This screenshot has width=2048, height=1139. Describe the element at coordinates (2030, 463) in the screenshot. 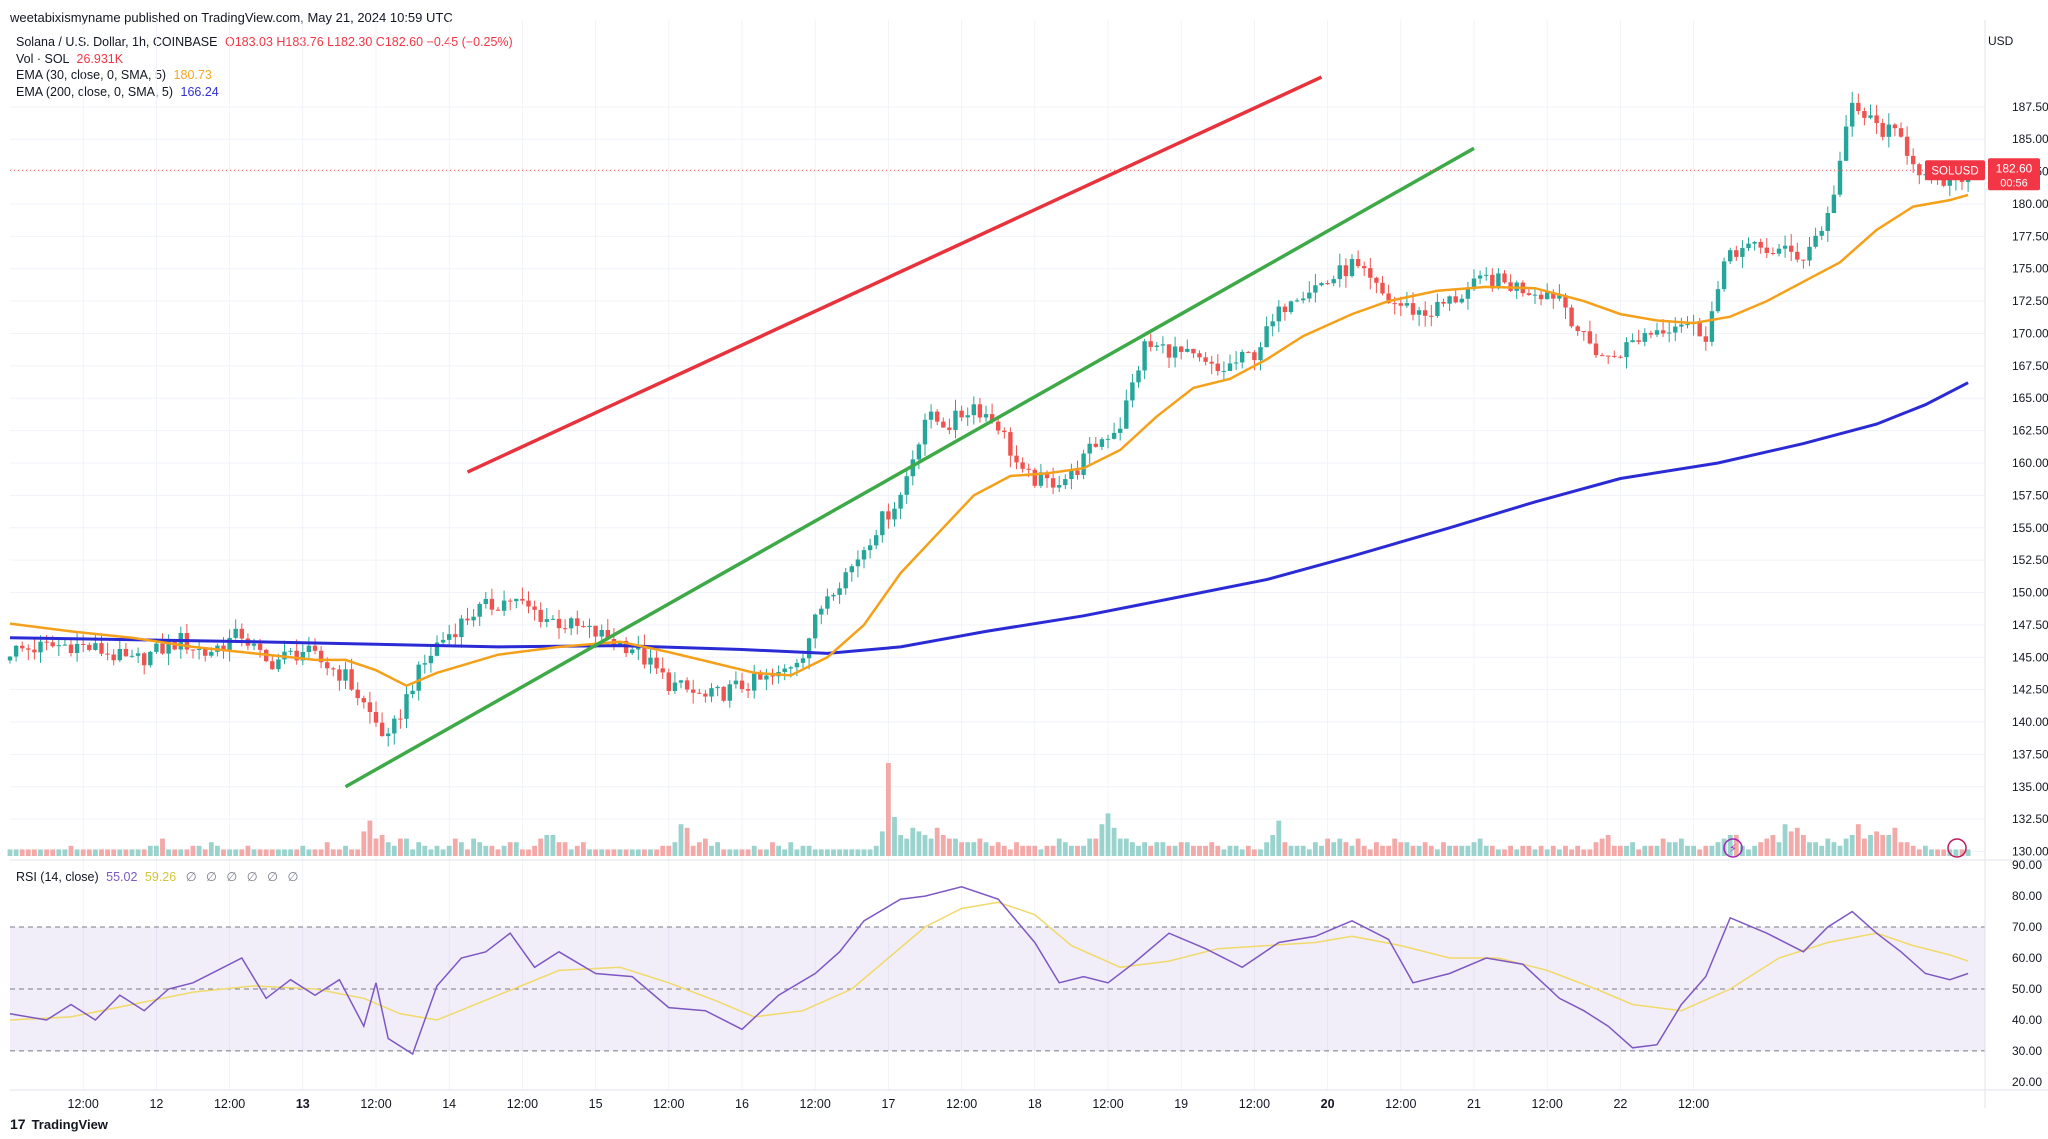

I see `price-tick-label: 160.00` at that location.